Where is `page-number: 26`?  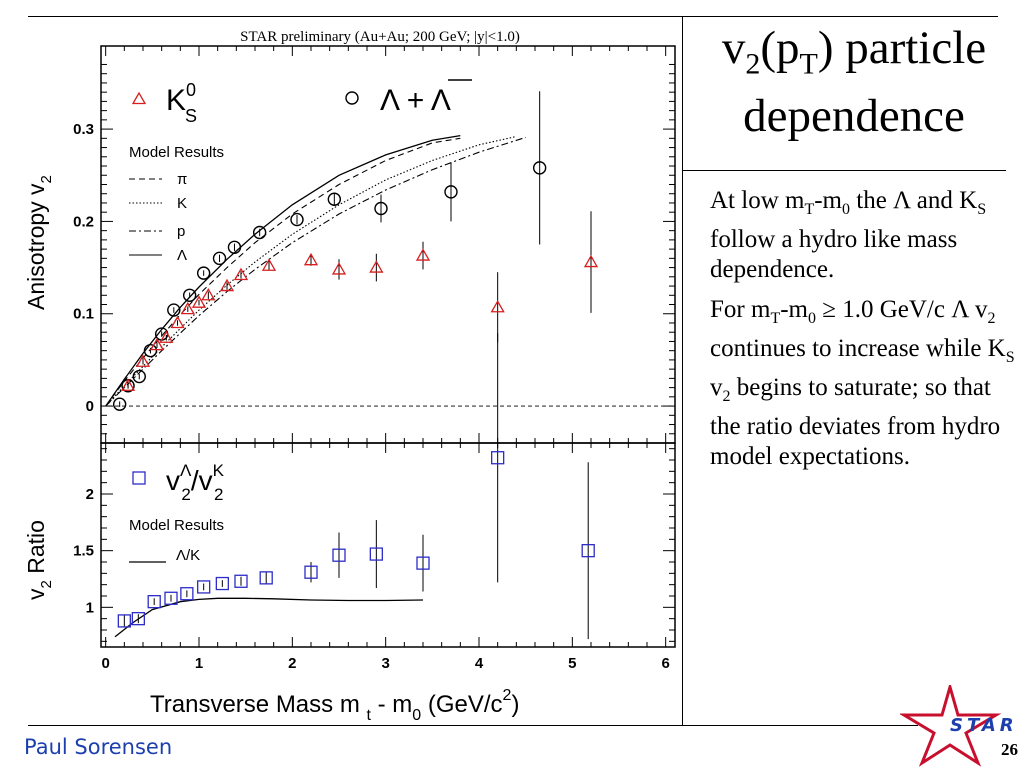 page-number: 26 is located at coordinates (1009, 749).